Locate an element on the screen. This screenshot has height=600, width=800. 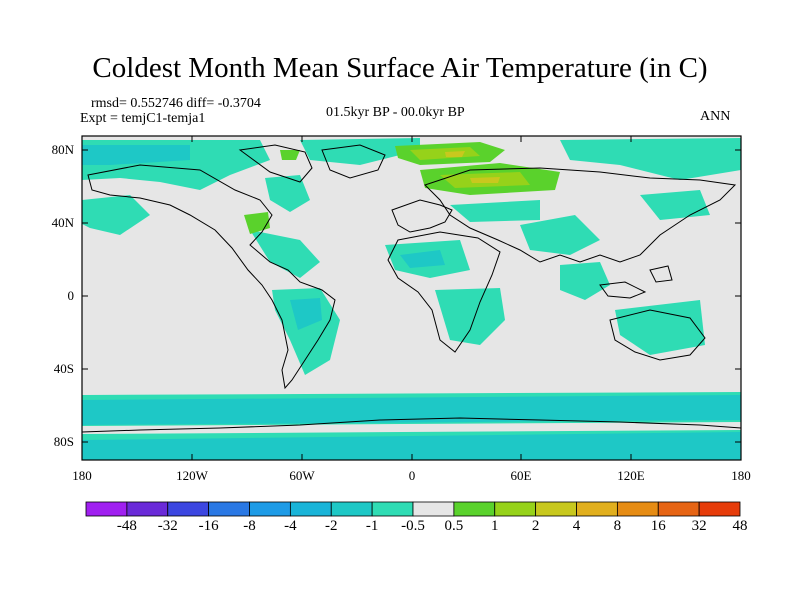
stats-line: rmsd= 0.552746 diff= -0.3704 is located at coordinates (176, 103).